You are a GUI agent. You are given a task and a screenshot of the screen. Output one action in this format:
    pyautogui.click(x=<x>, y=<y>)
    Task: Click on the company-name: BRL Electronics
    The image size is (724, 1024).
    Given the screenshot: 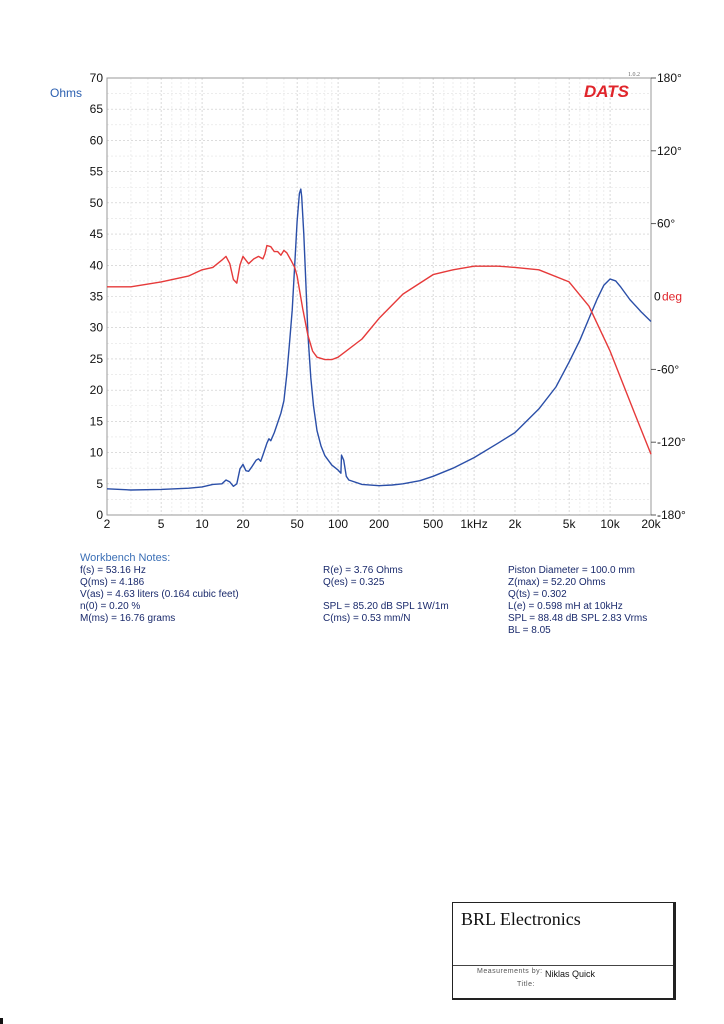 What is the action you would take?
    pyautogui.click(x=521, y=919)
    